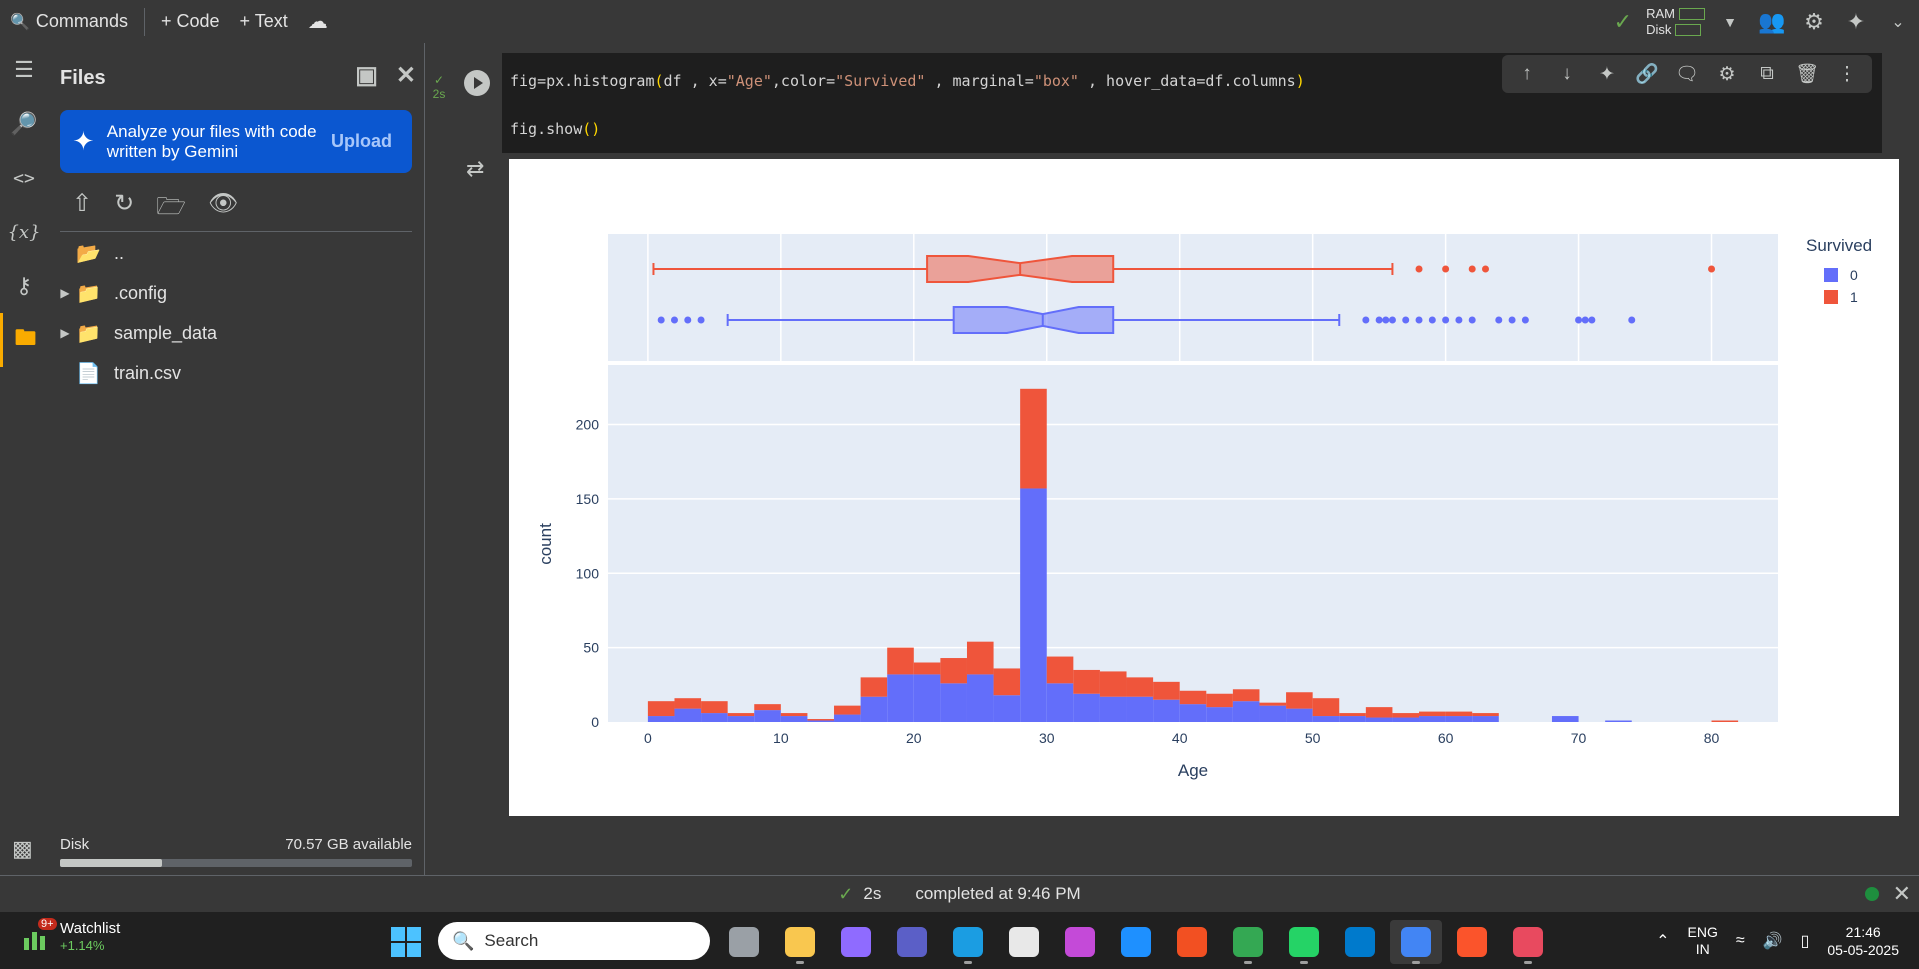 This screenshot has width=1919, height=969. I want to click on secrets-key-icon: ⚷, so click(24, 285).